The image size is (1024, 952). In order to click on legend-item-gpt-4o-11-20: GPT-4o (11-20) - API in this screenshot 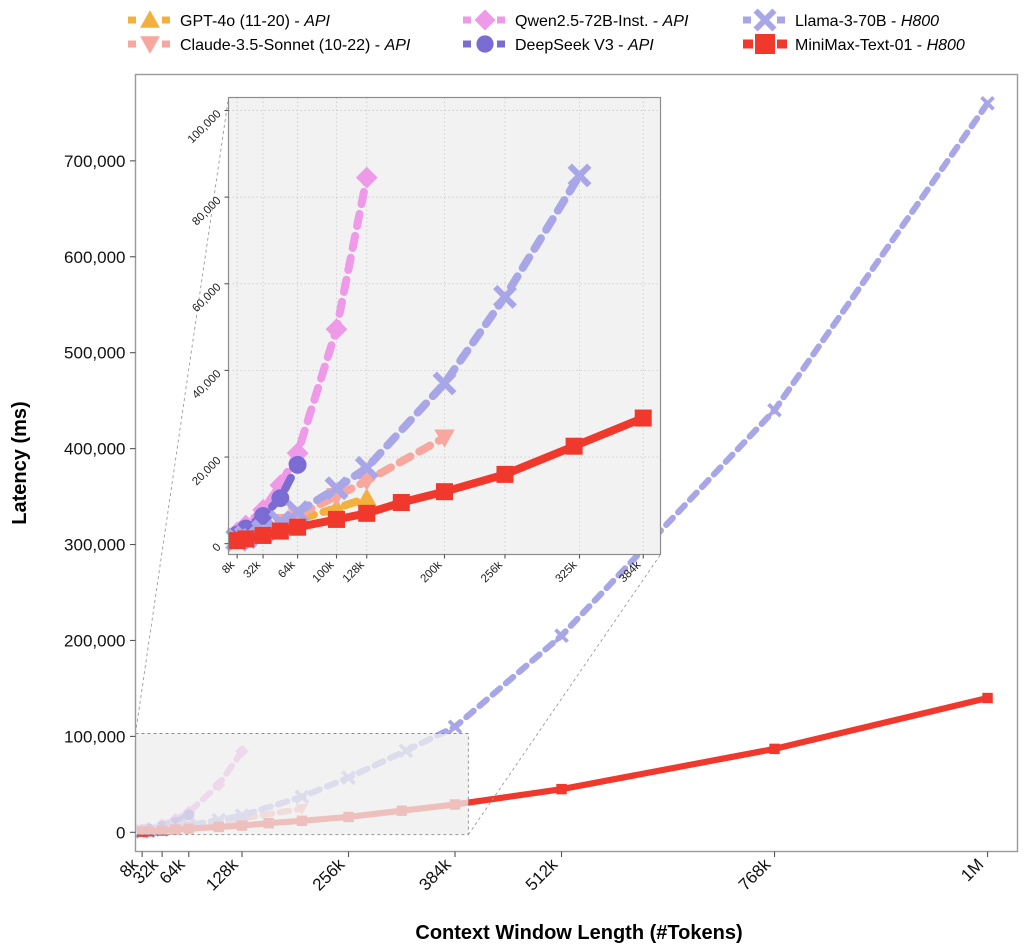, I will do `click(229, 20)`.